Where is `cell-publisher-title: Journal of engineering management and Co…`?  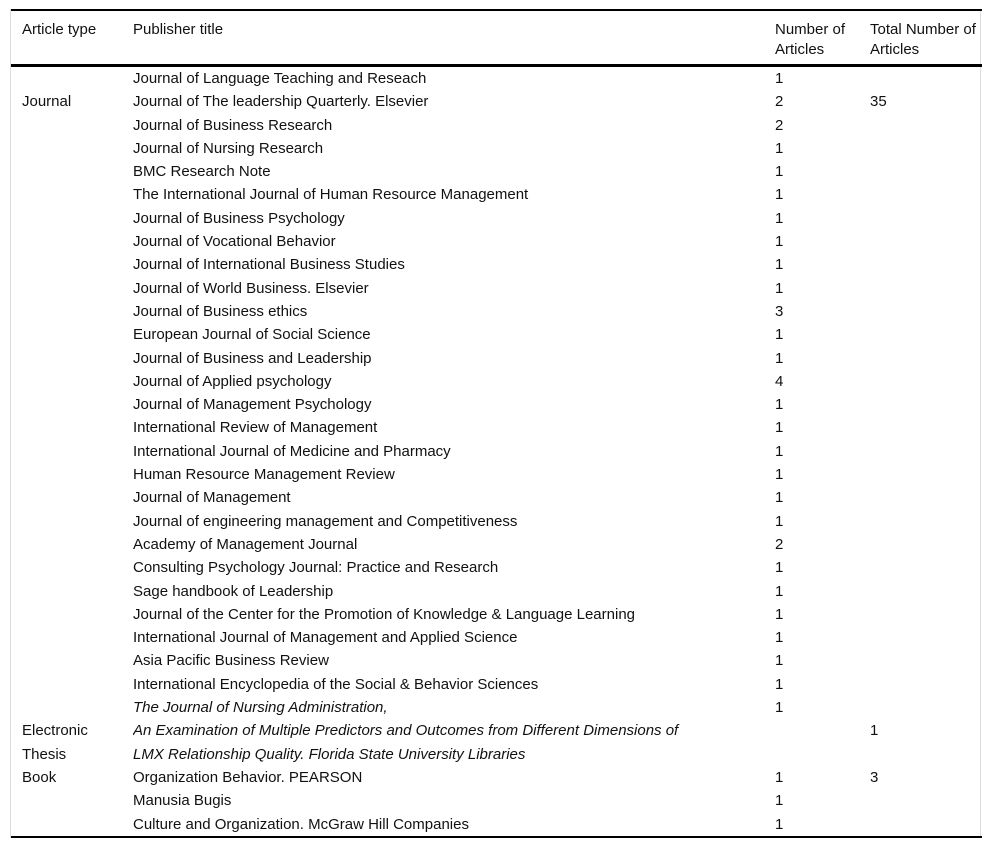 cell-publisher-title: Journal of engineering management and Co… is located at coordinates (325, 521).